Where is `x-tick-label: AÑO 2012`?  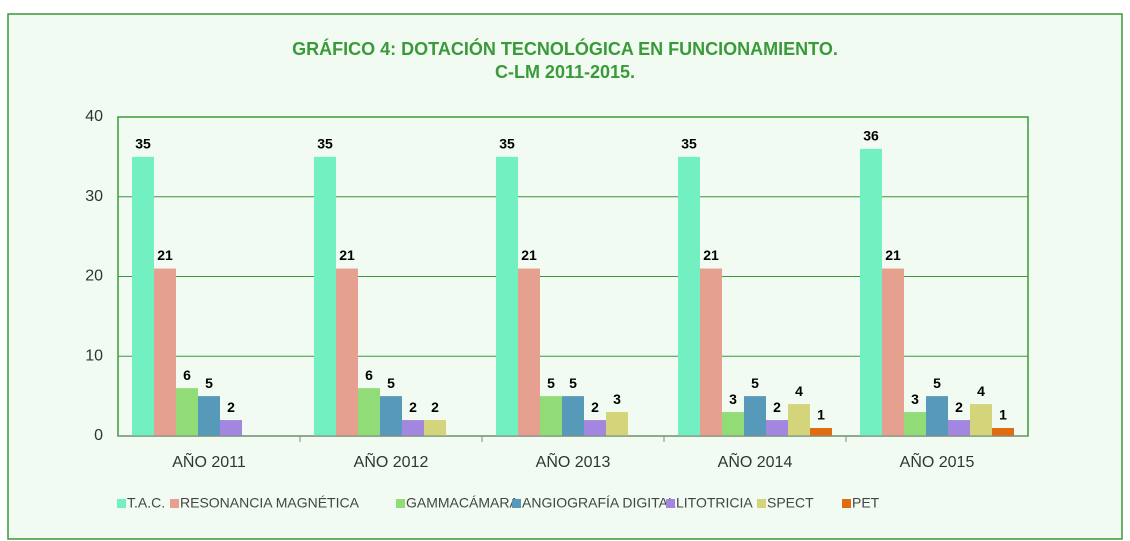
x-tick-label: AÑO 2012 is located at coordinates (391, 461).